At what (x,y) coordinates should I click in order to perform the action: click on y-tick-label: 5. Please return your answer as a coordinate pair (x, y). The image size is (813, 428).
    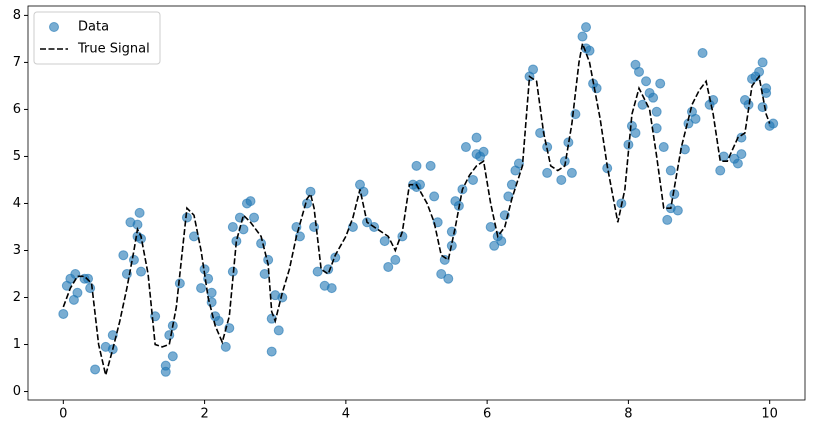
    Looking at the image, I should click on (17, 156).